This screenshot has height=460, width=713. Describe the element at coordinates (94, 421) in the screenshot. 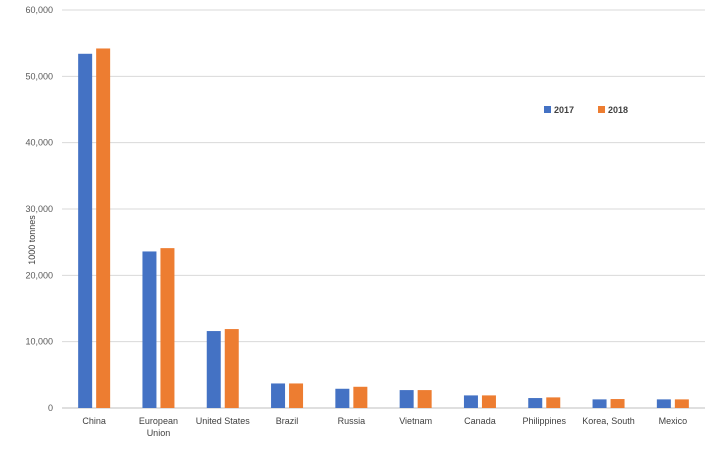

I see `x-tick-label: China` at that location.